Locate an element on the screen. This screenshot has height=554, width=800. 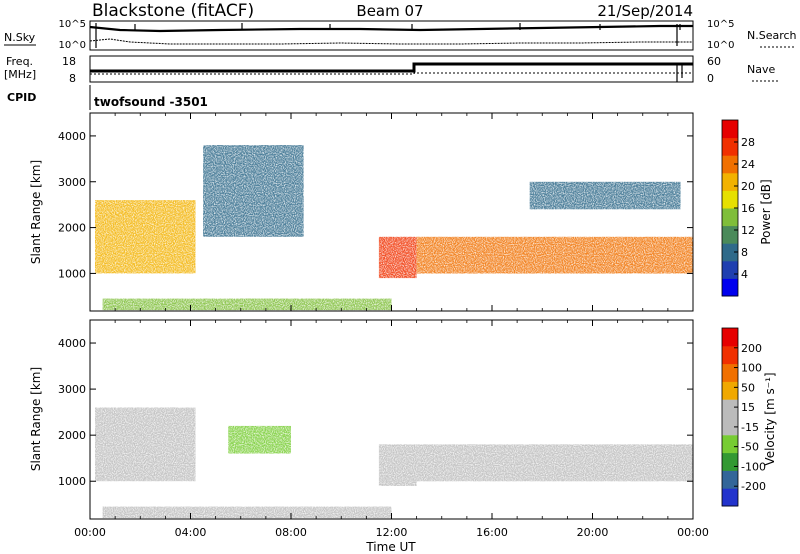
power-colorbar-tick-1: 24 is located at coordinates (748, 164).